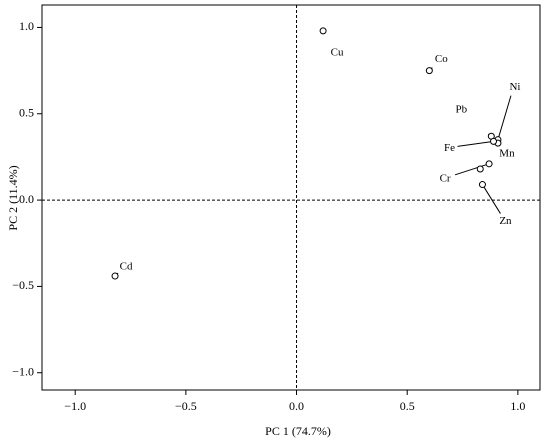  Describe the element at coordinates (461, 110) in the screenshot. I see `point-label: Pb` at that location.